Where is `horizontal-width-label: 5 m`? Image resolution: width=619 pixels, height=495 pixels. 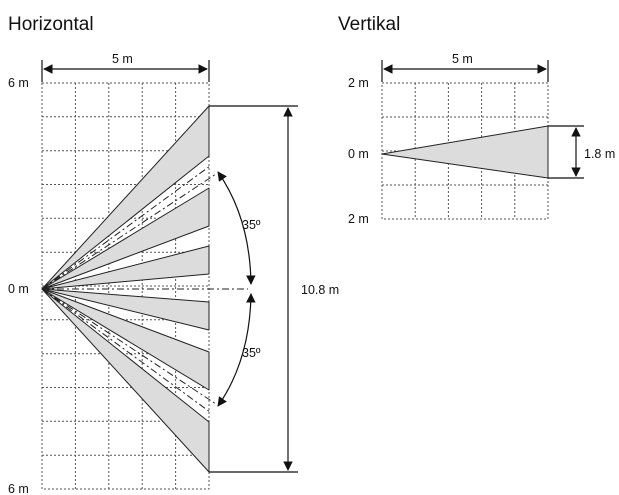
horizontal-width-label: 5 m is located at coordinates (122, 59).